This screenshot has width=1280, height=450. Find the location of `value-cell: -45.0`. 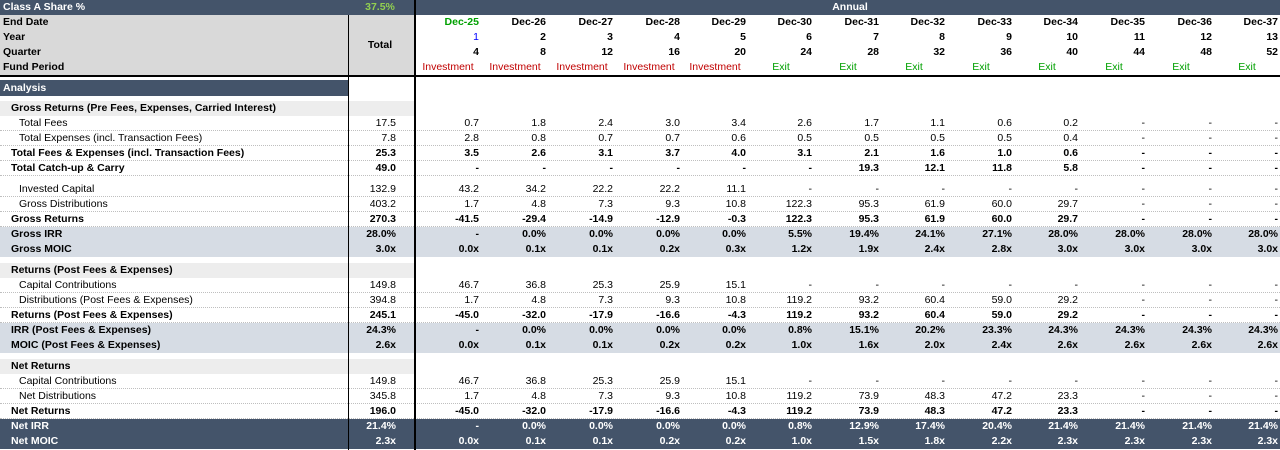

value-cell: -45.0 is located at coordinates (467, 315).